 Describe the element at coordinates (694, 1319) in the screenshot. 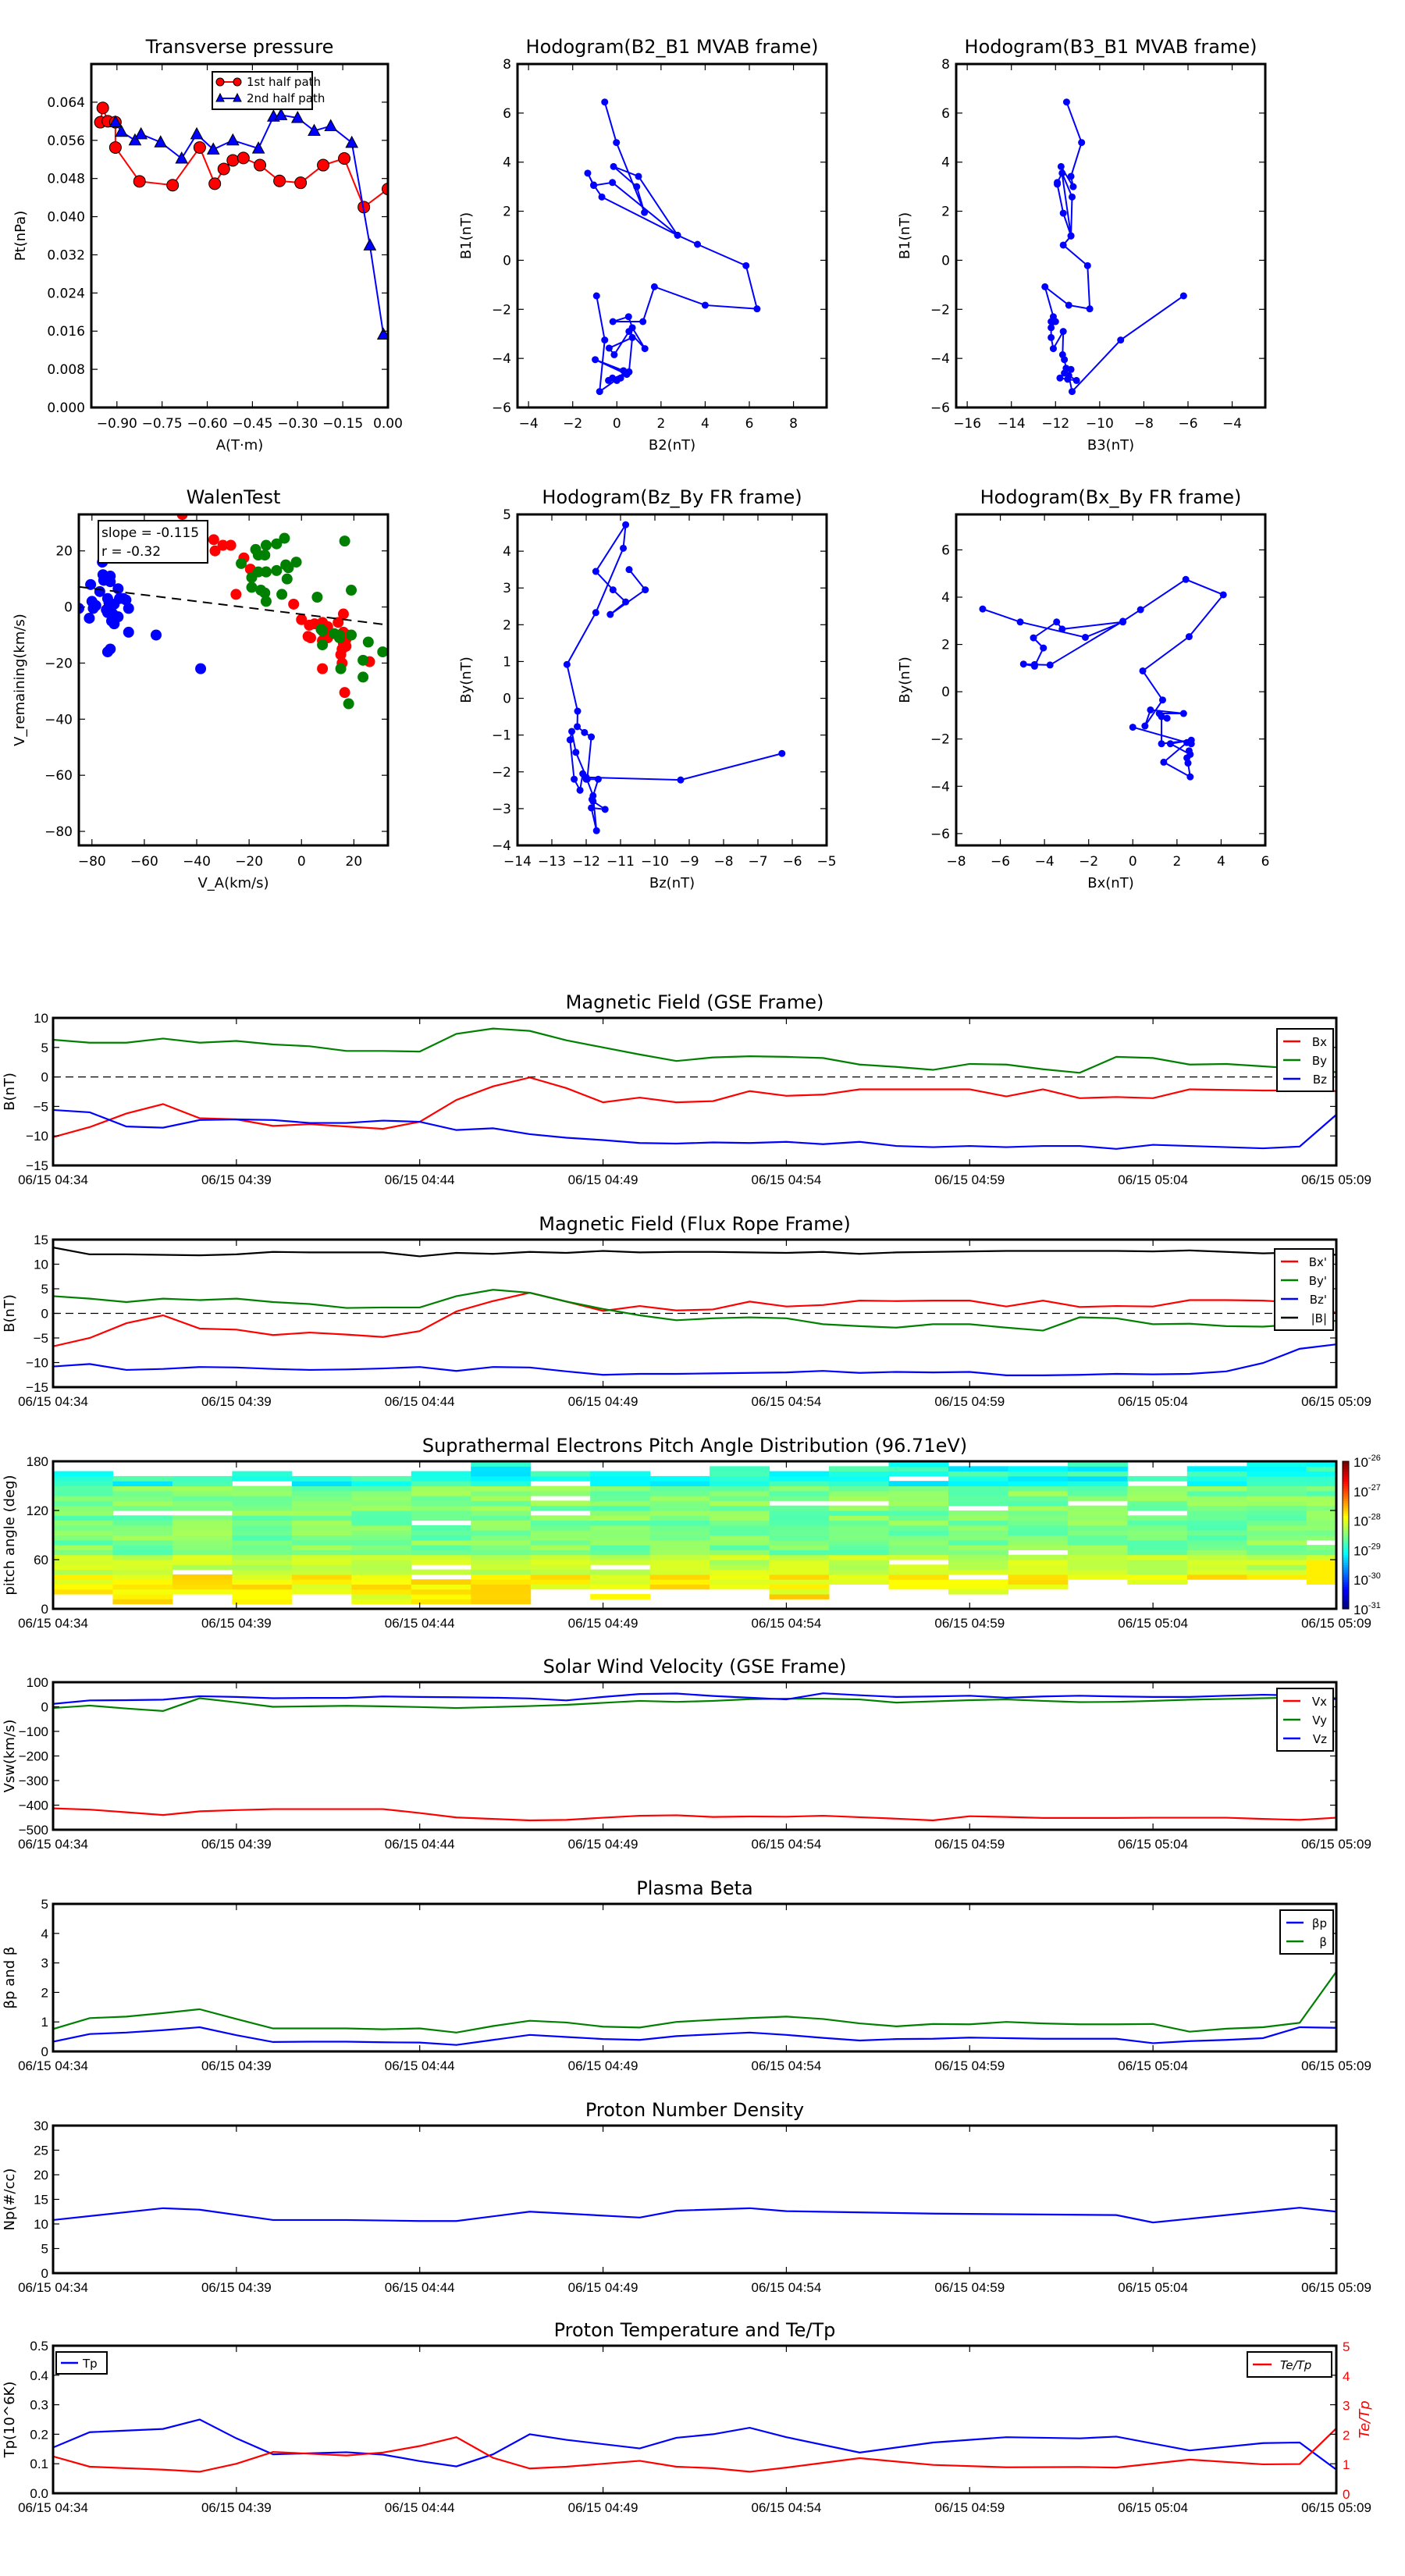

I see `series-line-Bx'` at that location.